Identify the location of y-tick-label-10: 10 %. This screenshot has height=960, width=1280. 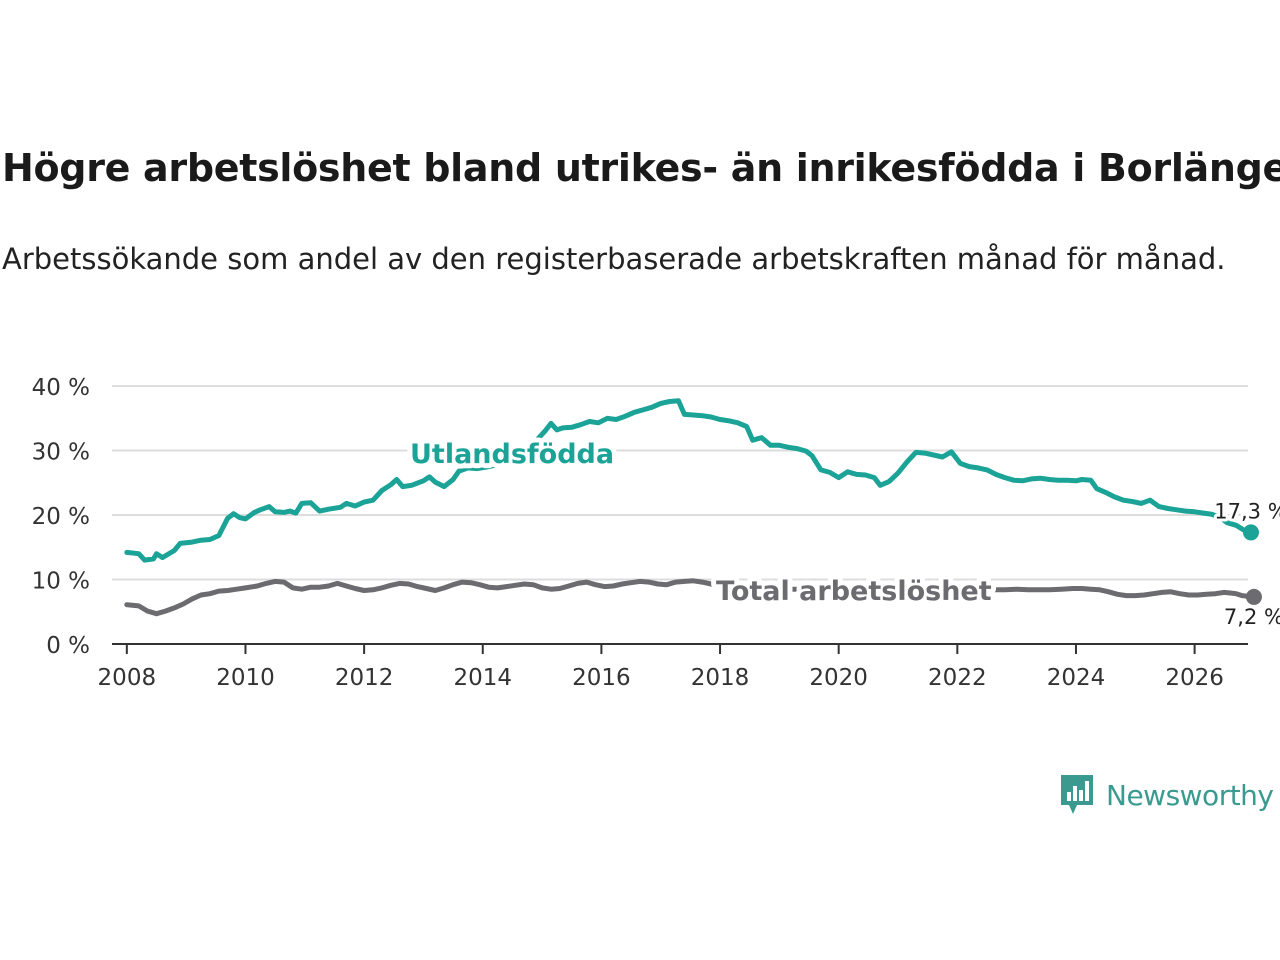
(61, 582).